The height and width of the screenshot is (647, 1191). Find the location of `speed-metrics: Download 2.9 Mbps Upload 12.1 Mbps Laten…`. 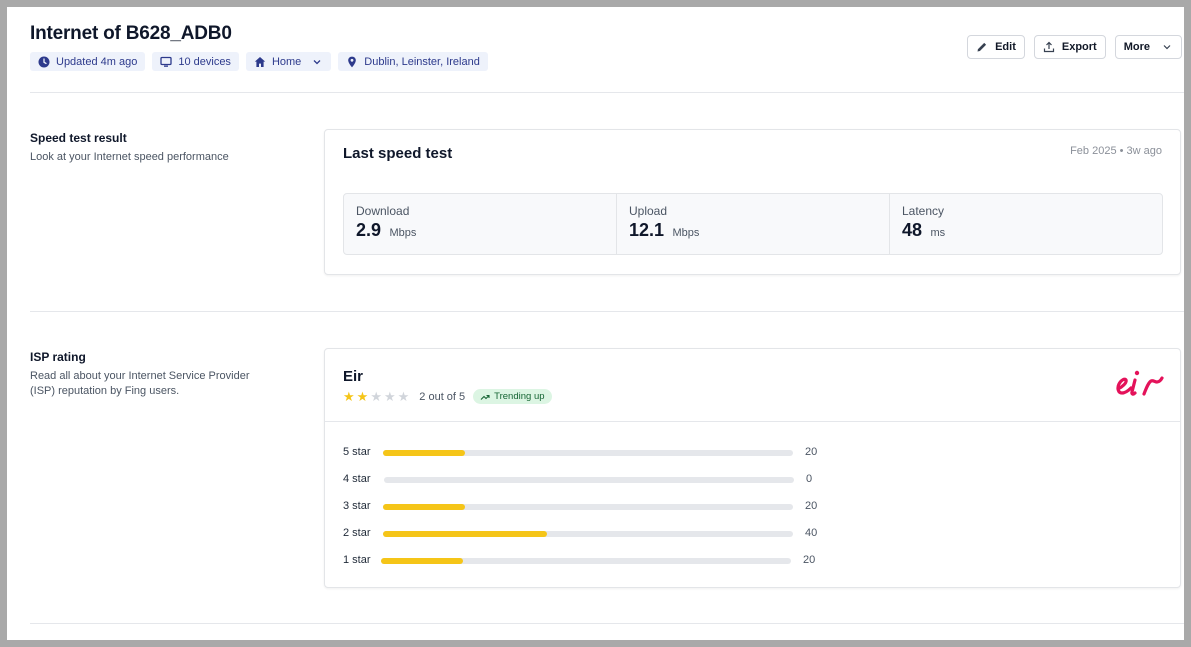

speed-metrics: Download 2.9 Mbps Upload 12.1 Mbps Laten… is located at coordinates (753, 224).